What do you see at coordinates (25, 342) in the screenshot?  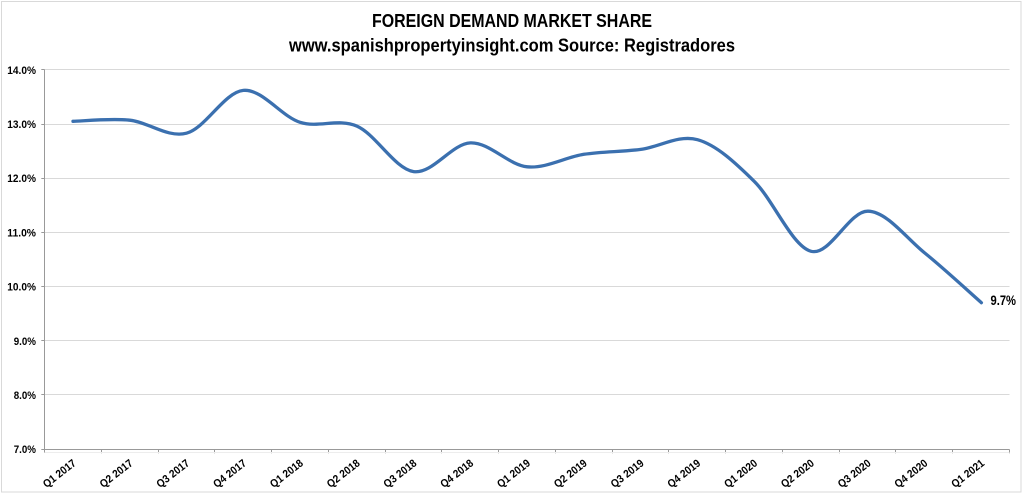 I see `svg-text: 9.0%` at bounding box center [25, 342].